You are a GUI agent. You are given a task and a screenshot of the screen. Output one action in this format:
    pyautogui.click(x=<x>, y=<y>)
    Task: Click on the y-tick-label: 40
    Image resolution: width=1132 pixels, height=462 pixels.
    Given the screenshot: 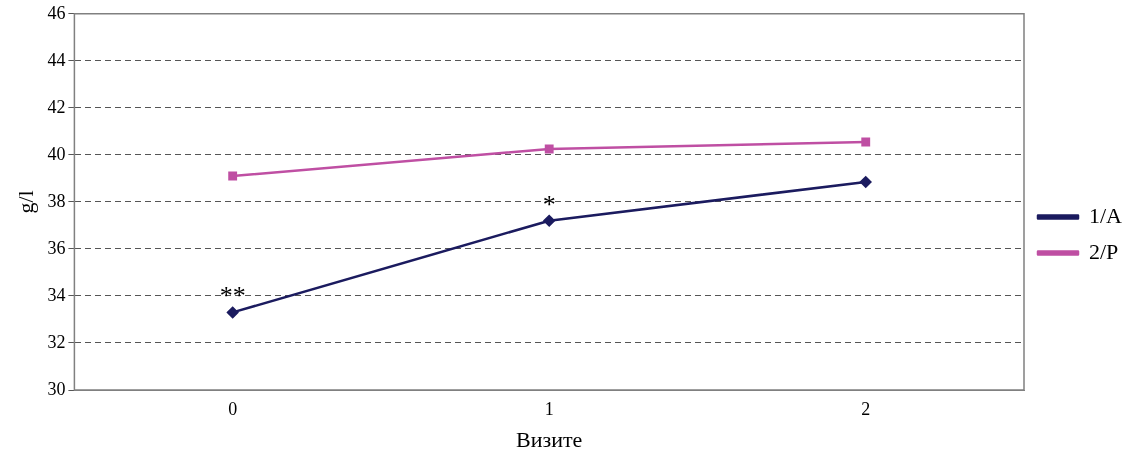 What is the action you would take?
    pyautogui.click(x=56, y=153)
    